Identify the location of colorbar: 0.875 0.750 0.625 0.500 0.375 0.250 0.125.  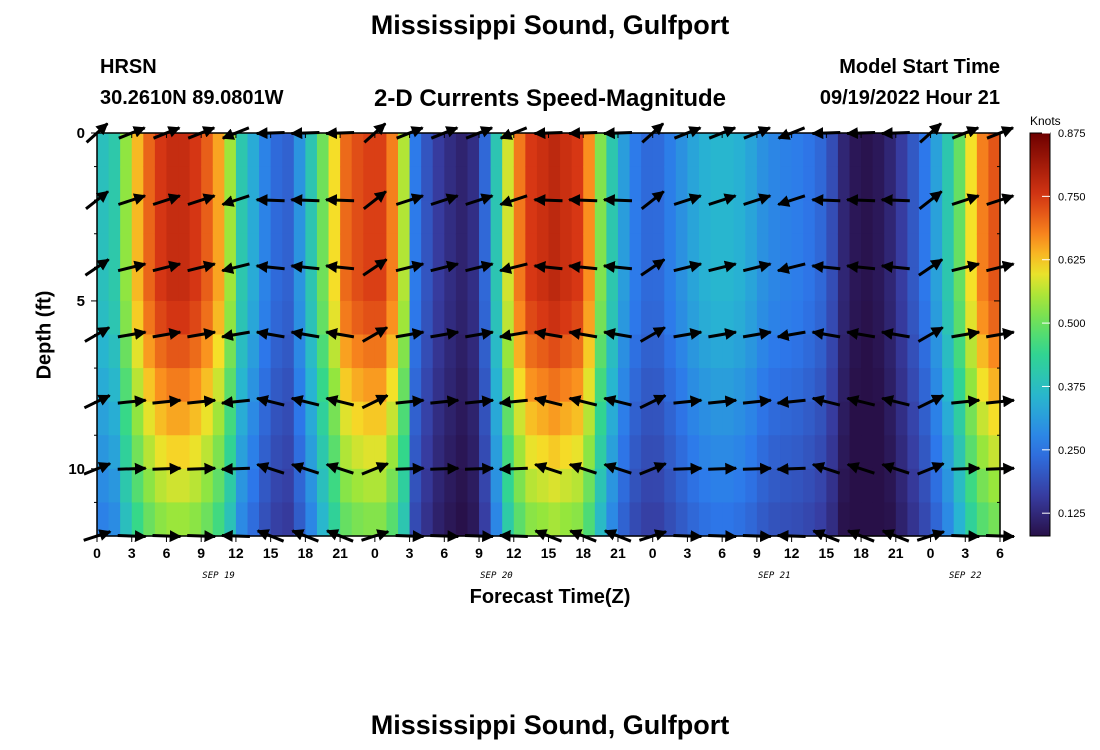
(1057, 332).